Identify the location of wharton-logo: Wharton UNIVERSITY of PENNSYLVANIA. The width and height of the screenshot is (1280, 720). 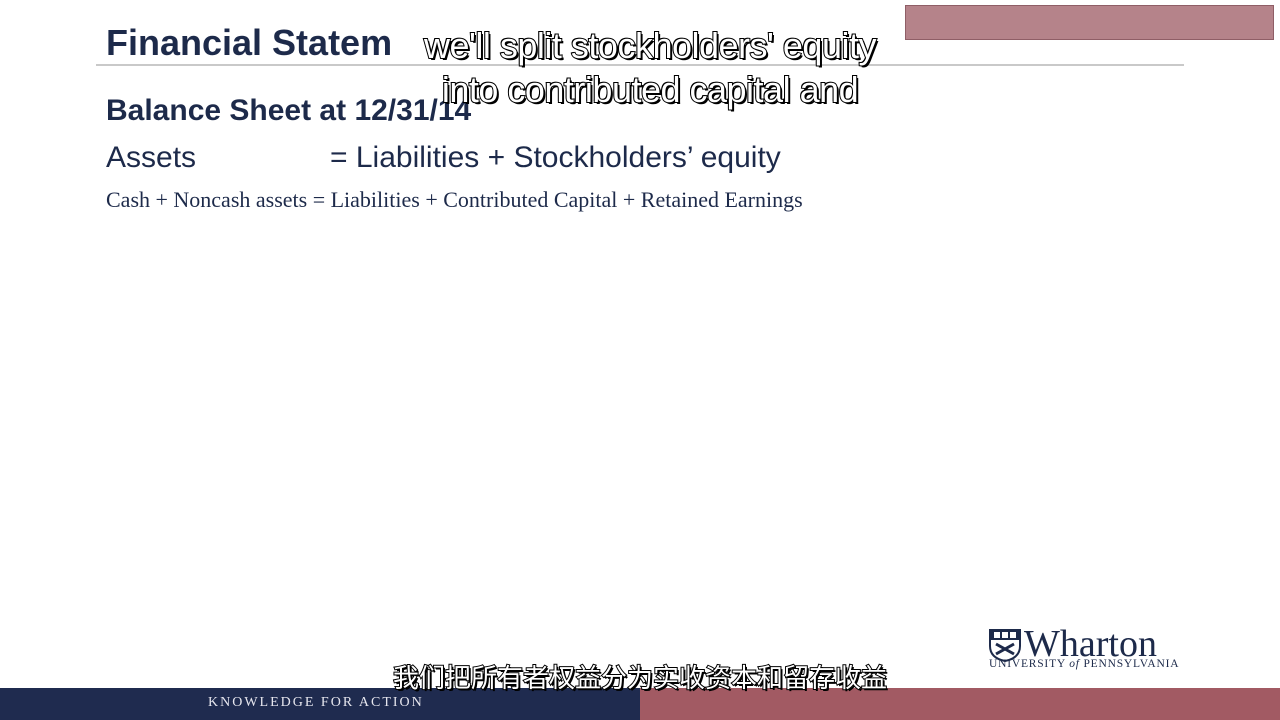
(1093, 647).